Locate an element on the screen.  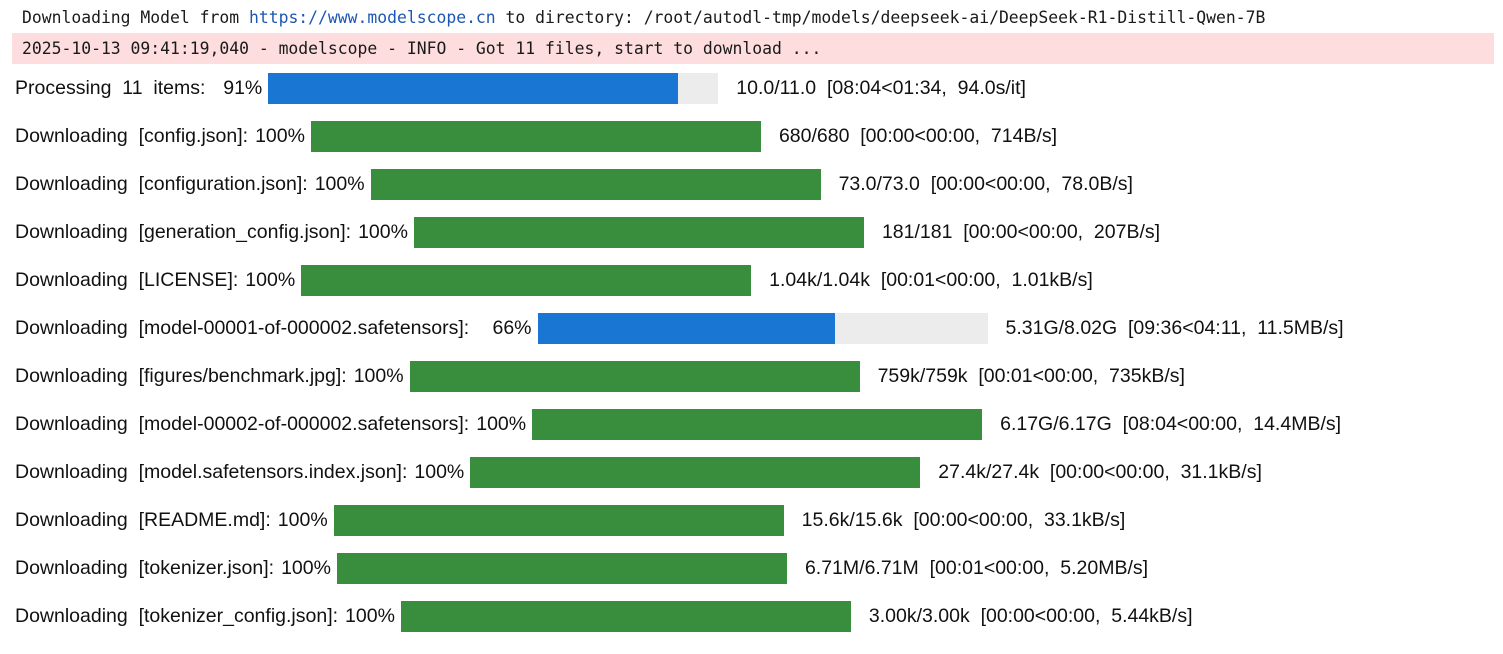
progress-stats: 15.6k/15.6k [00:00<00:00, 33.1kB/s] is located at coordinates (963, 519).